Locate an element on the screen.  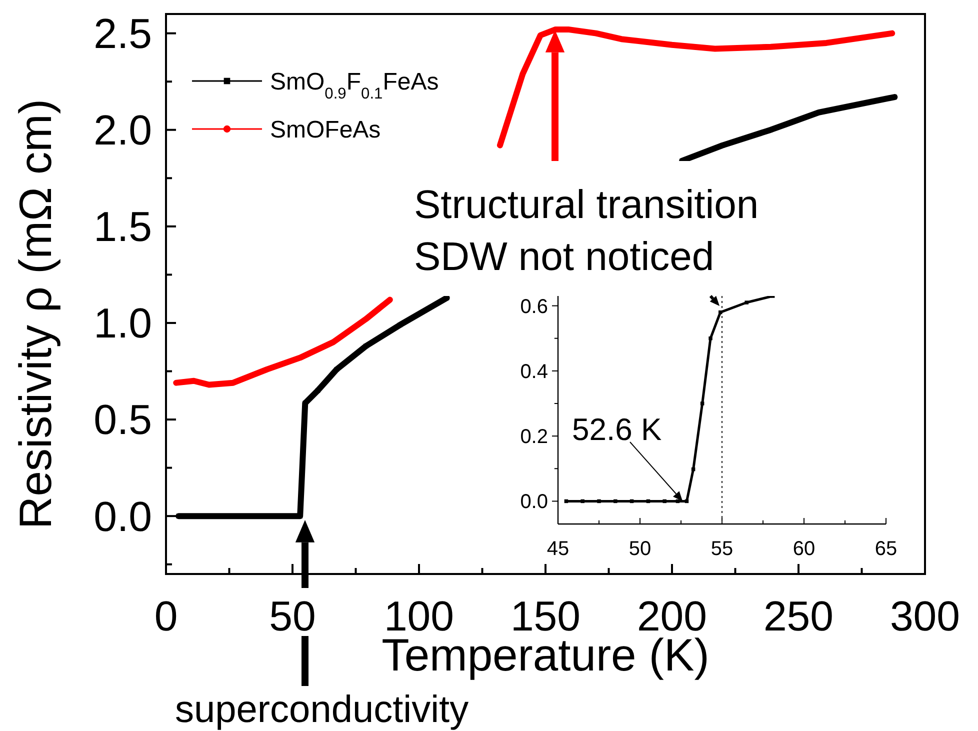
legend-label: SmOFeAs is located at coordinates (325, 130).